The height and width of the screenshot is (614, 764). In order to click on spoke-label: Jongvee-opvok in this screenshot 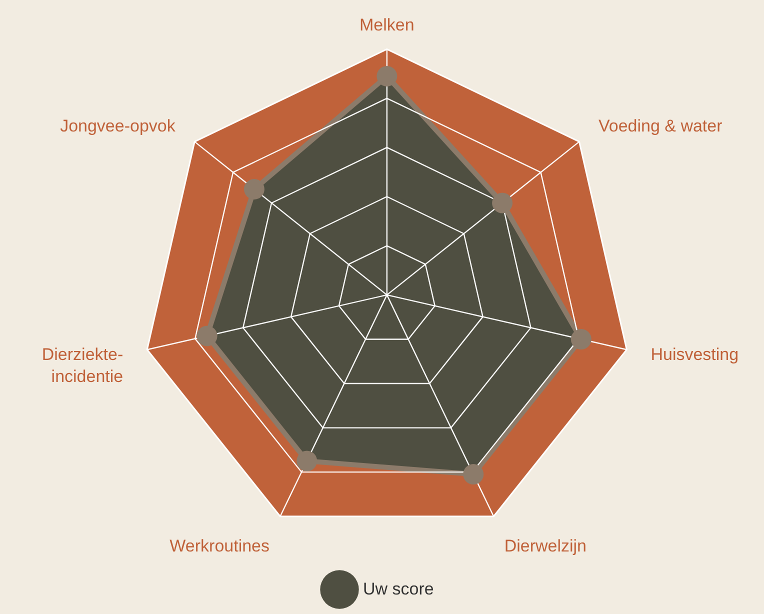, I will do `click(118, 126)`.